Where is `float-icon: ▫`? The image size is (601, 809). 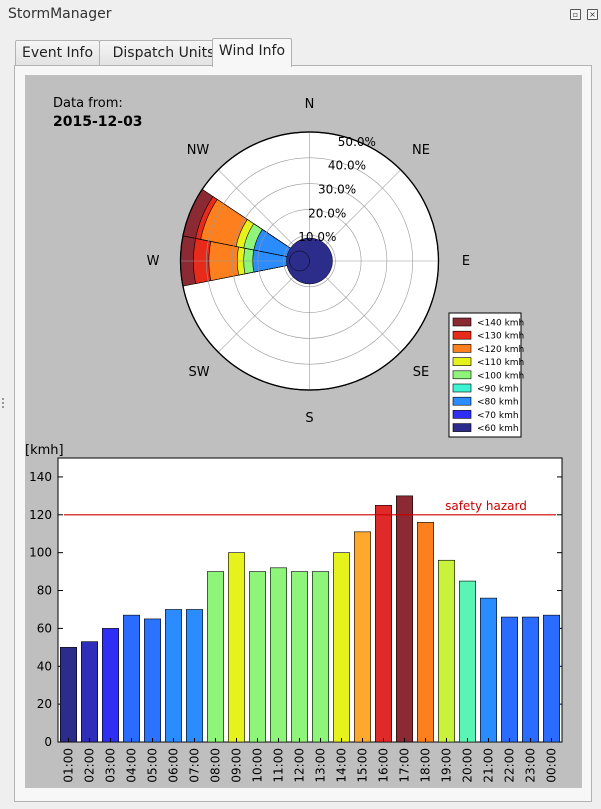
float-icon: ▫ is located at coordinates (575, 14).